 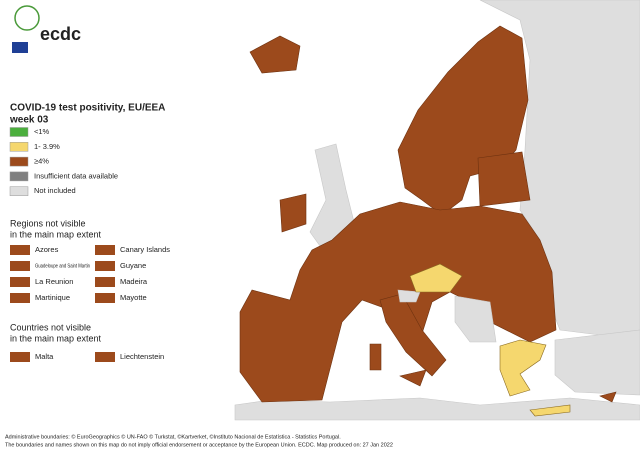 I want to click on legend-label: <1%, so click(x=42, y=131).